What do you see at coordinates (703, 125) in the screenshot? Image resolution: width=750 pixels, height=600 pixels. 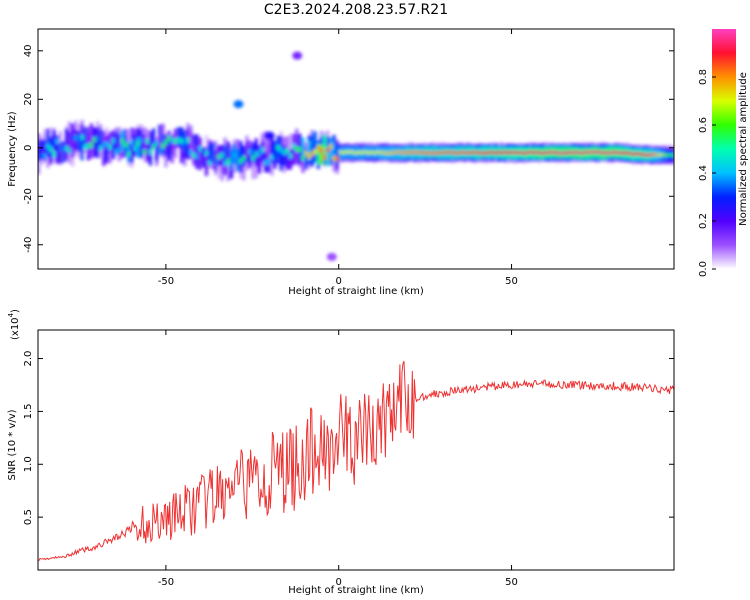 I see `colorbar-tick-label: 0.6` at bounding box center [703, 125].